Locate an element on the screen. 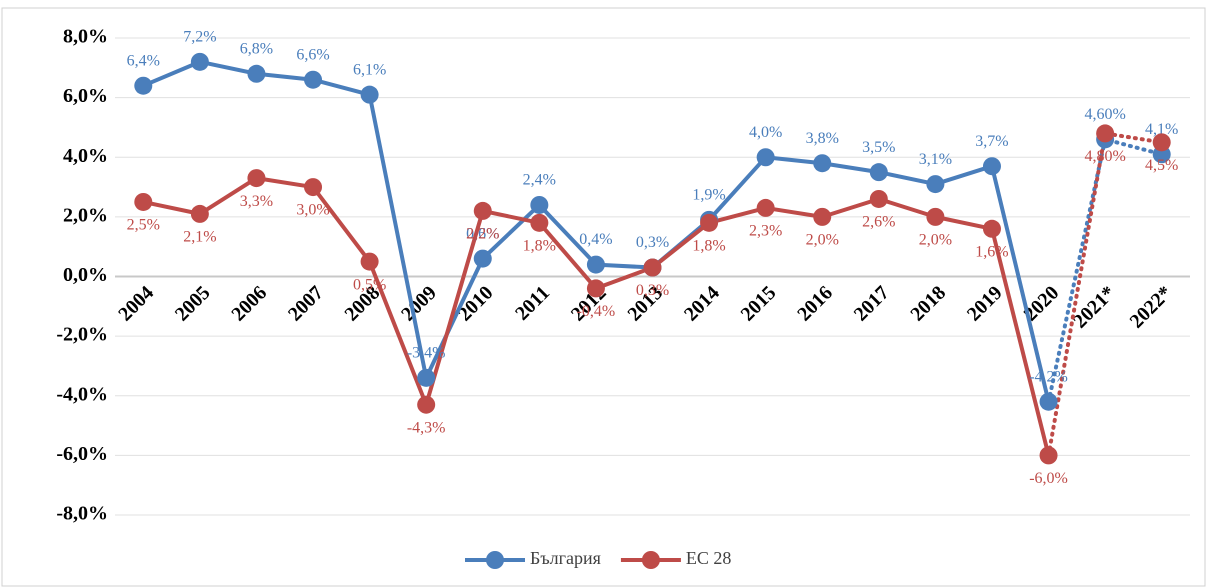  data-label: 6,6% is located at coordinates (312, 54).